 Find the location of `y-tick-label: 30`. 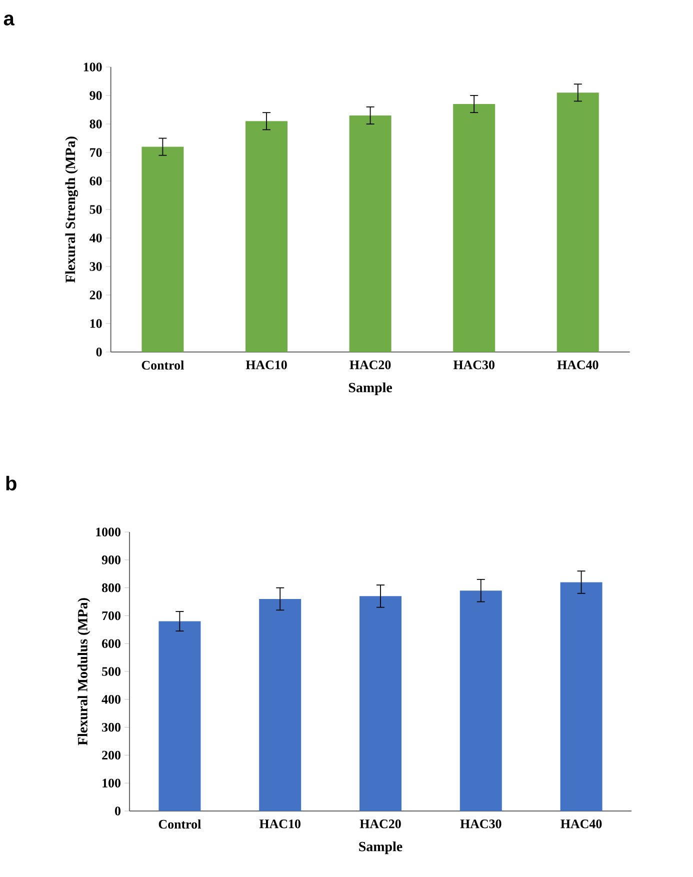

y-tick-label: 30 is located at coordinates (96, 266).